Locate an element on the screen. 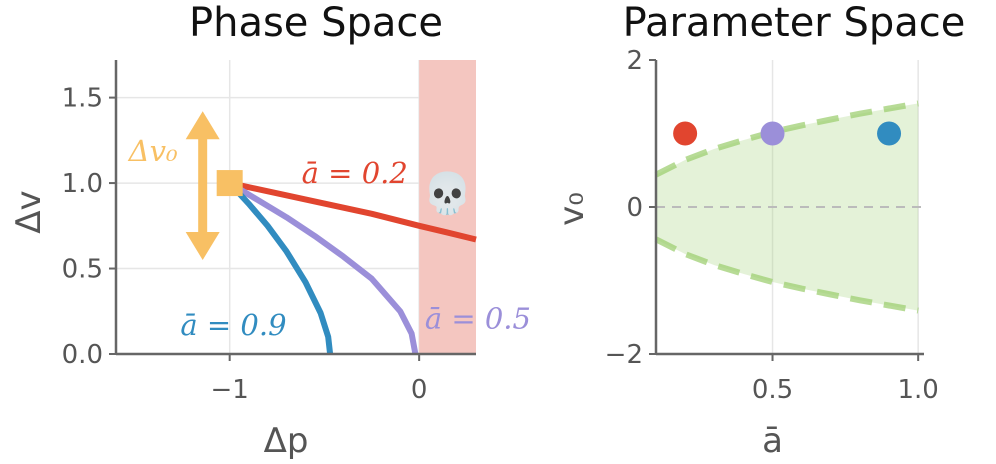 Image resolution: width=996 pixels, height=464 pixels. stable-region-upper-boundary is located at coordinates (786, 139).